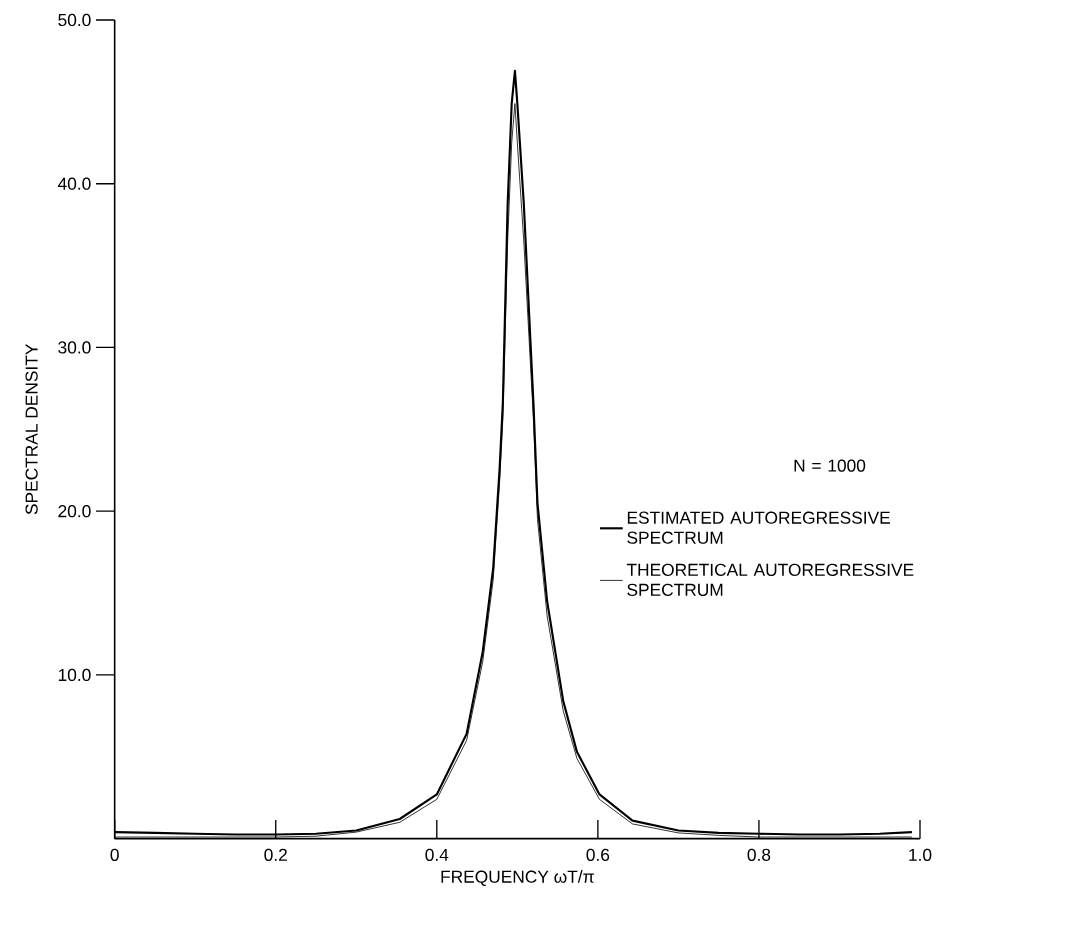 This screenshot has width=1065, height=928. I want to click on y-axis-title: SPECTRAL DENSITY, so click(31, 429).